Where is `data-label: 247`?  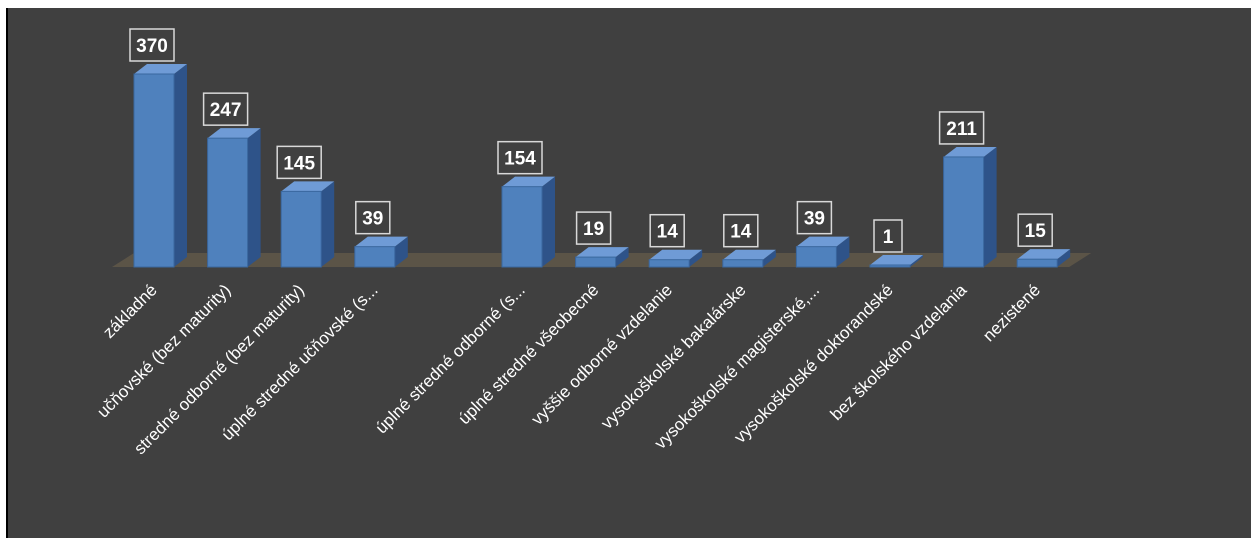
data-label: 247 is located at coordinates (225, 109).